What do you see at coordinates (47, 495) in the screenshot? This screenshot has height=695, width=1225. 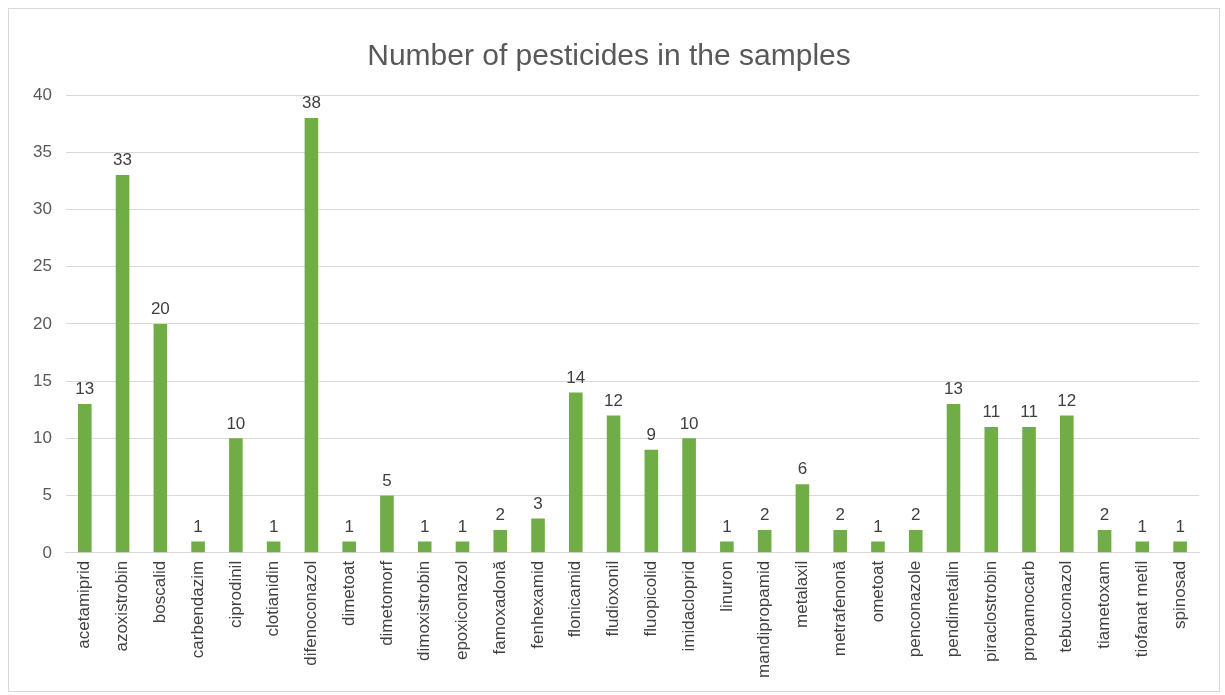 I see `y-tick-label: 5` at bounding box center [47, 495].